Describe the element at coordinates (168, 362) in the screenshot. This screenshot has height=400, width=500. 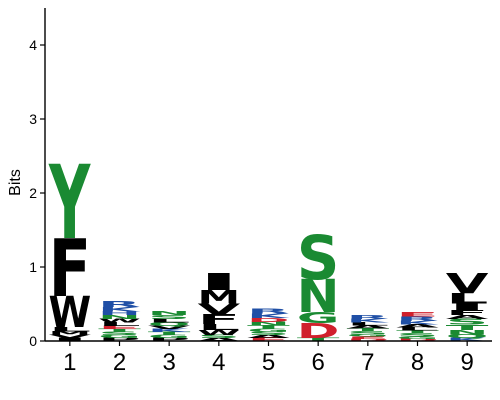
I see `position-label: 3` at that location.